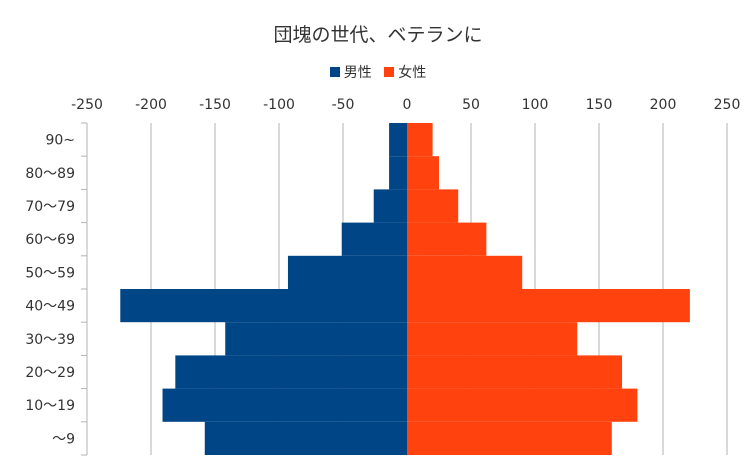 This screenshot has height=464, width=756. Describe the element at coordinates (727, 105) in the screenshot. I see `x-tick-label-10: 250` at that location.